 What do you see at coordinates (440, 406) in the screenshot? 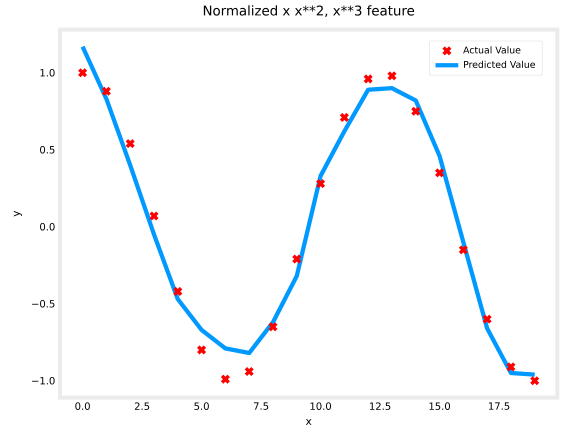
I see `x-tick-label: 15.0` at bounding box center [440, 406].